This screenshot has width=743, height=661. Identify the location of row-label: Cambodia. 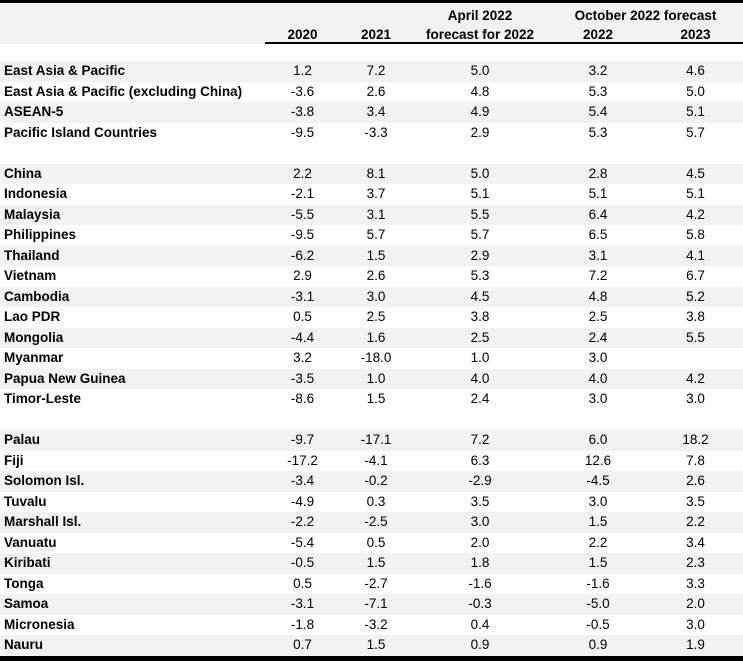
(37, 296).